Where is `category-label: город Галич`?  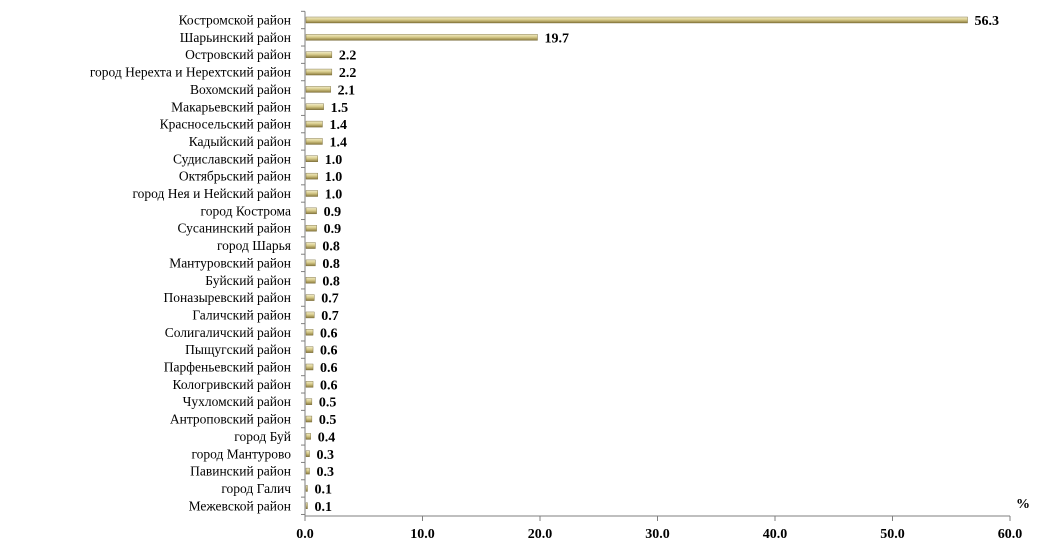
category-label: город Галич is located at coordinates (256, 488).